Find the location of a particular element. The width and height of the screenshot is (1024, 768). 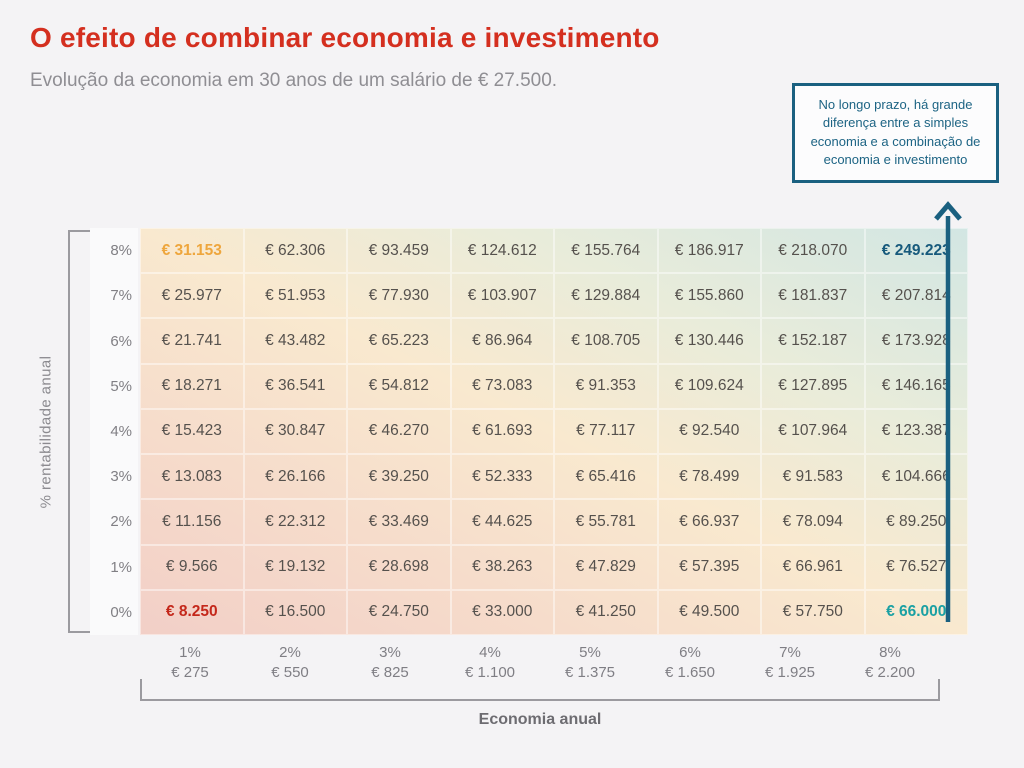

heatmap-cell: € 36.541 is located at coordinates (296, 386).